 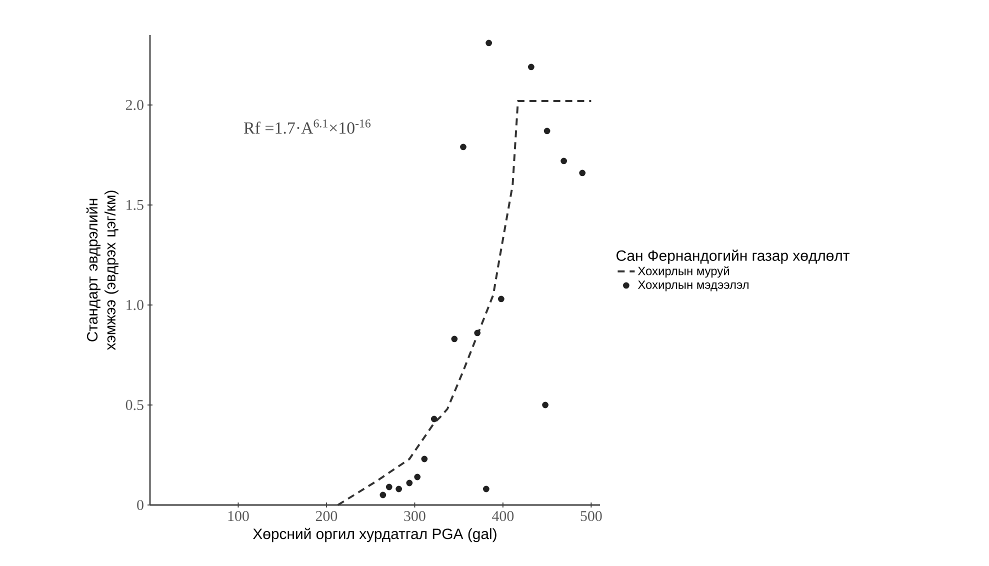 What do you see at coordinates (693, 286) in the screenshot?
I see `legend-label: Хохирлын мэдээлэл` at bounding box center [693, 286].